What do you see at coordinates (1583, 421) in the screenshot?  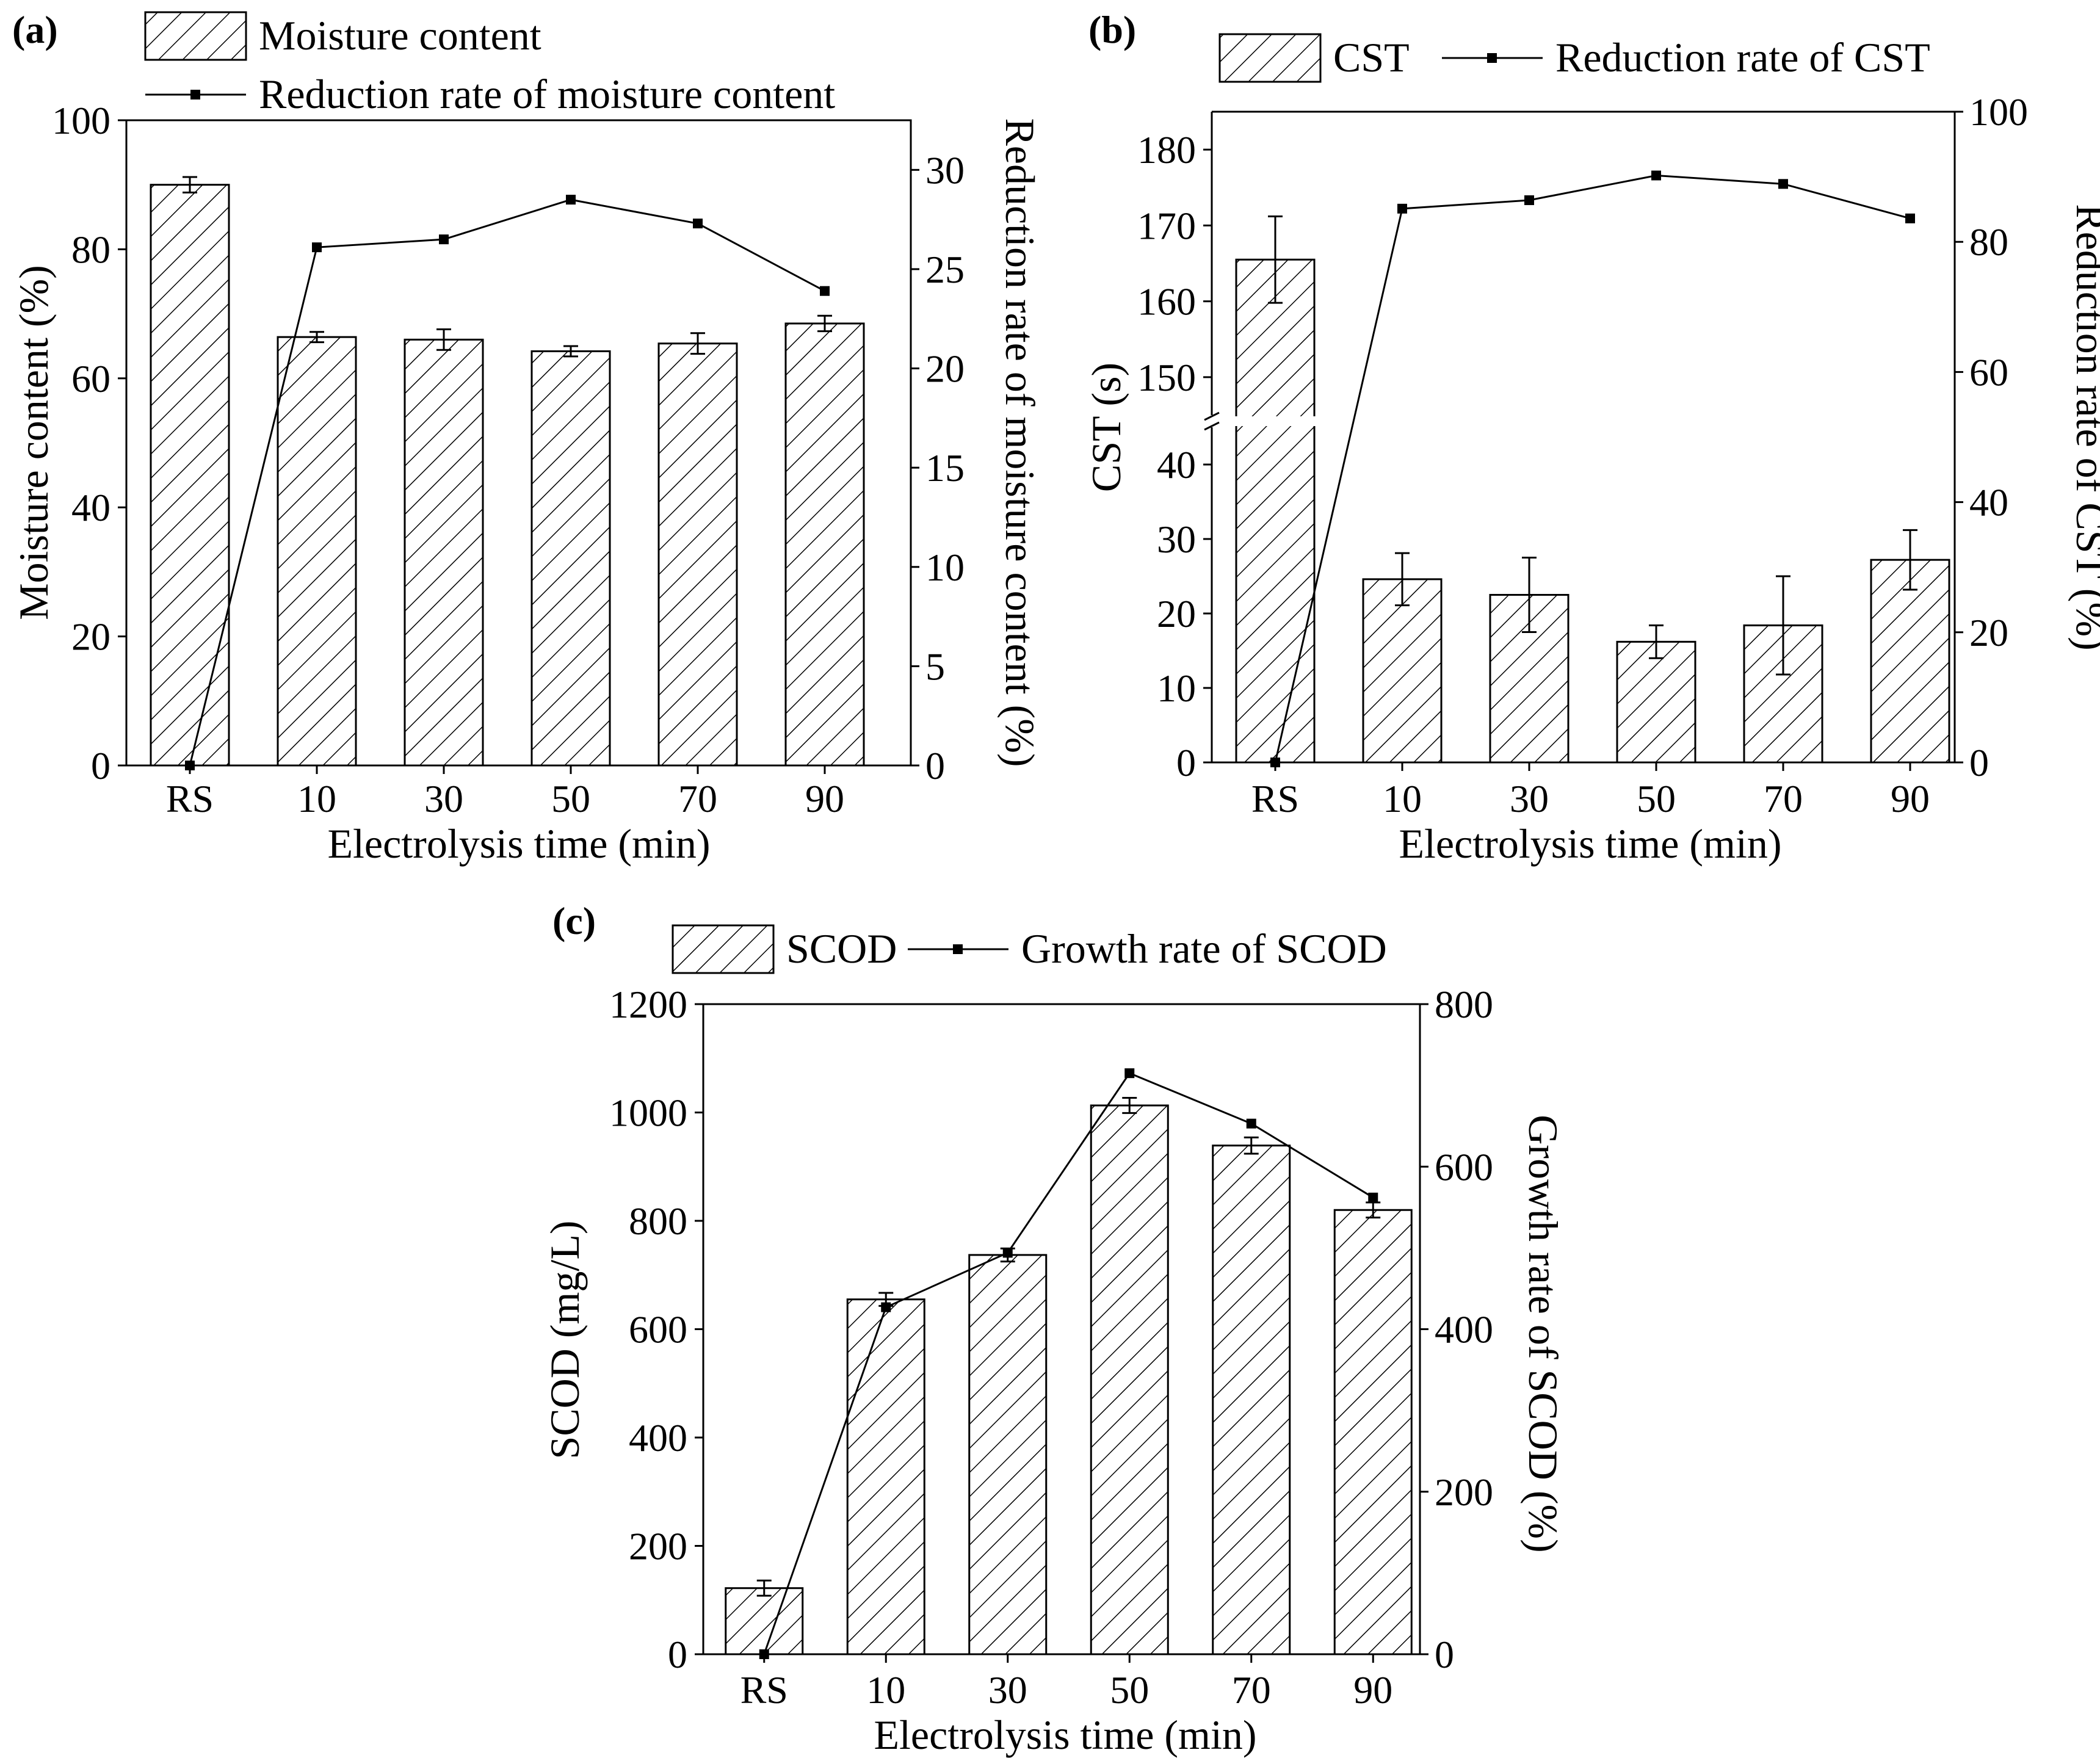 I see `axis-break-gap` at bounding box center [1583, 421].